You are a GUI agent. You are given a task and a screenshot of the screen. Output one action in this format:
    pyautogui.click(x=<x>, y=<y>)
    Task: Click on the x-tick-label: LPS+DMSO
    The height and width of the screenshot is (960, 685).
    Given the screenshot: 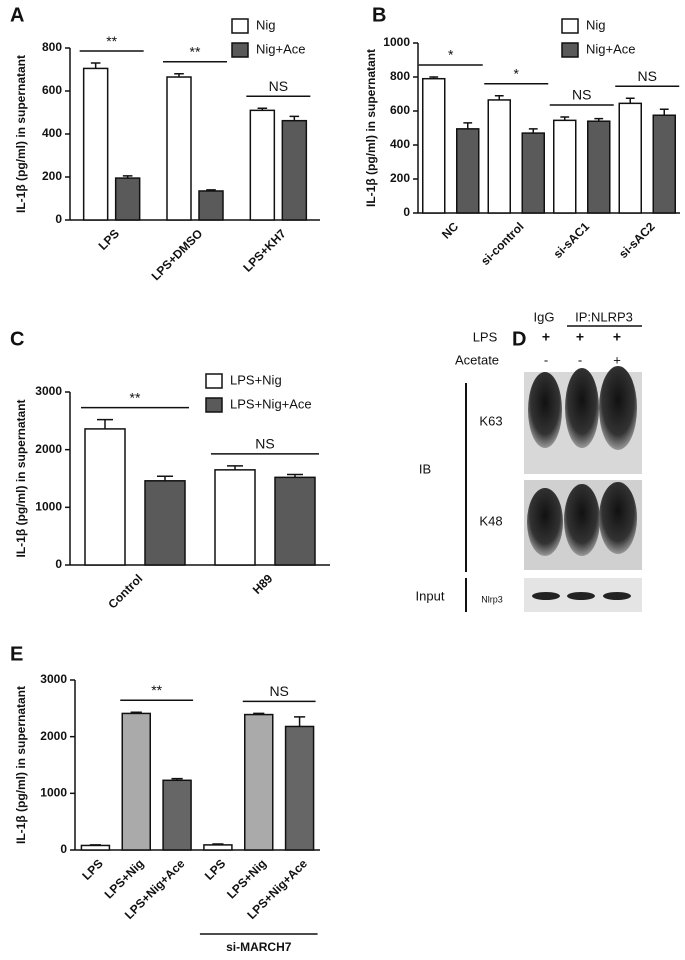 What is the action you would take?
    pyautogui.click(x=177, y=254)
    